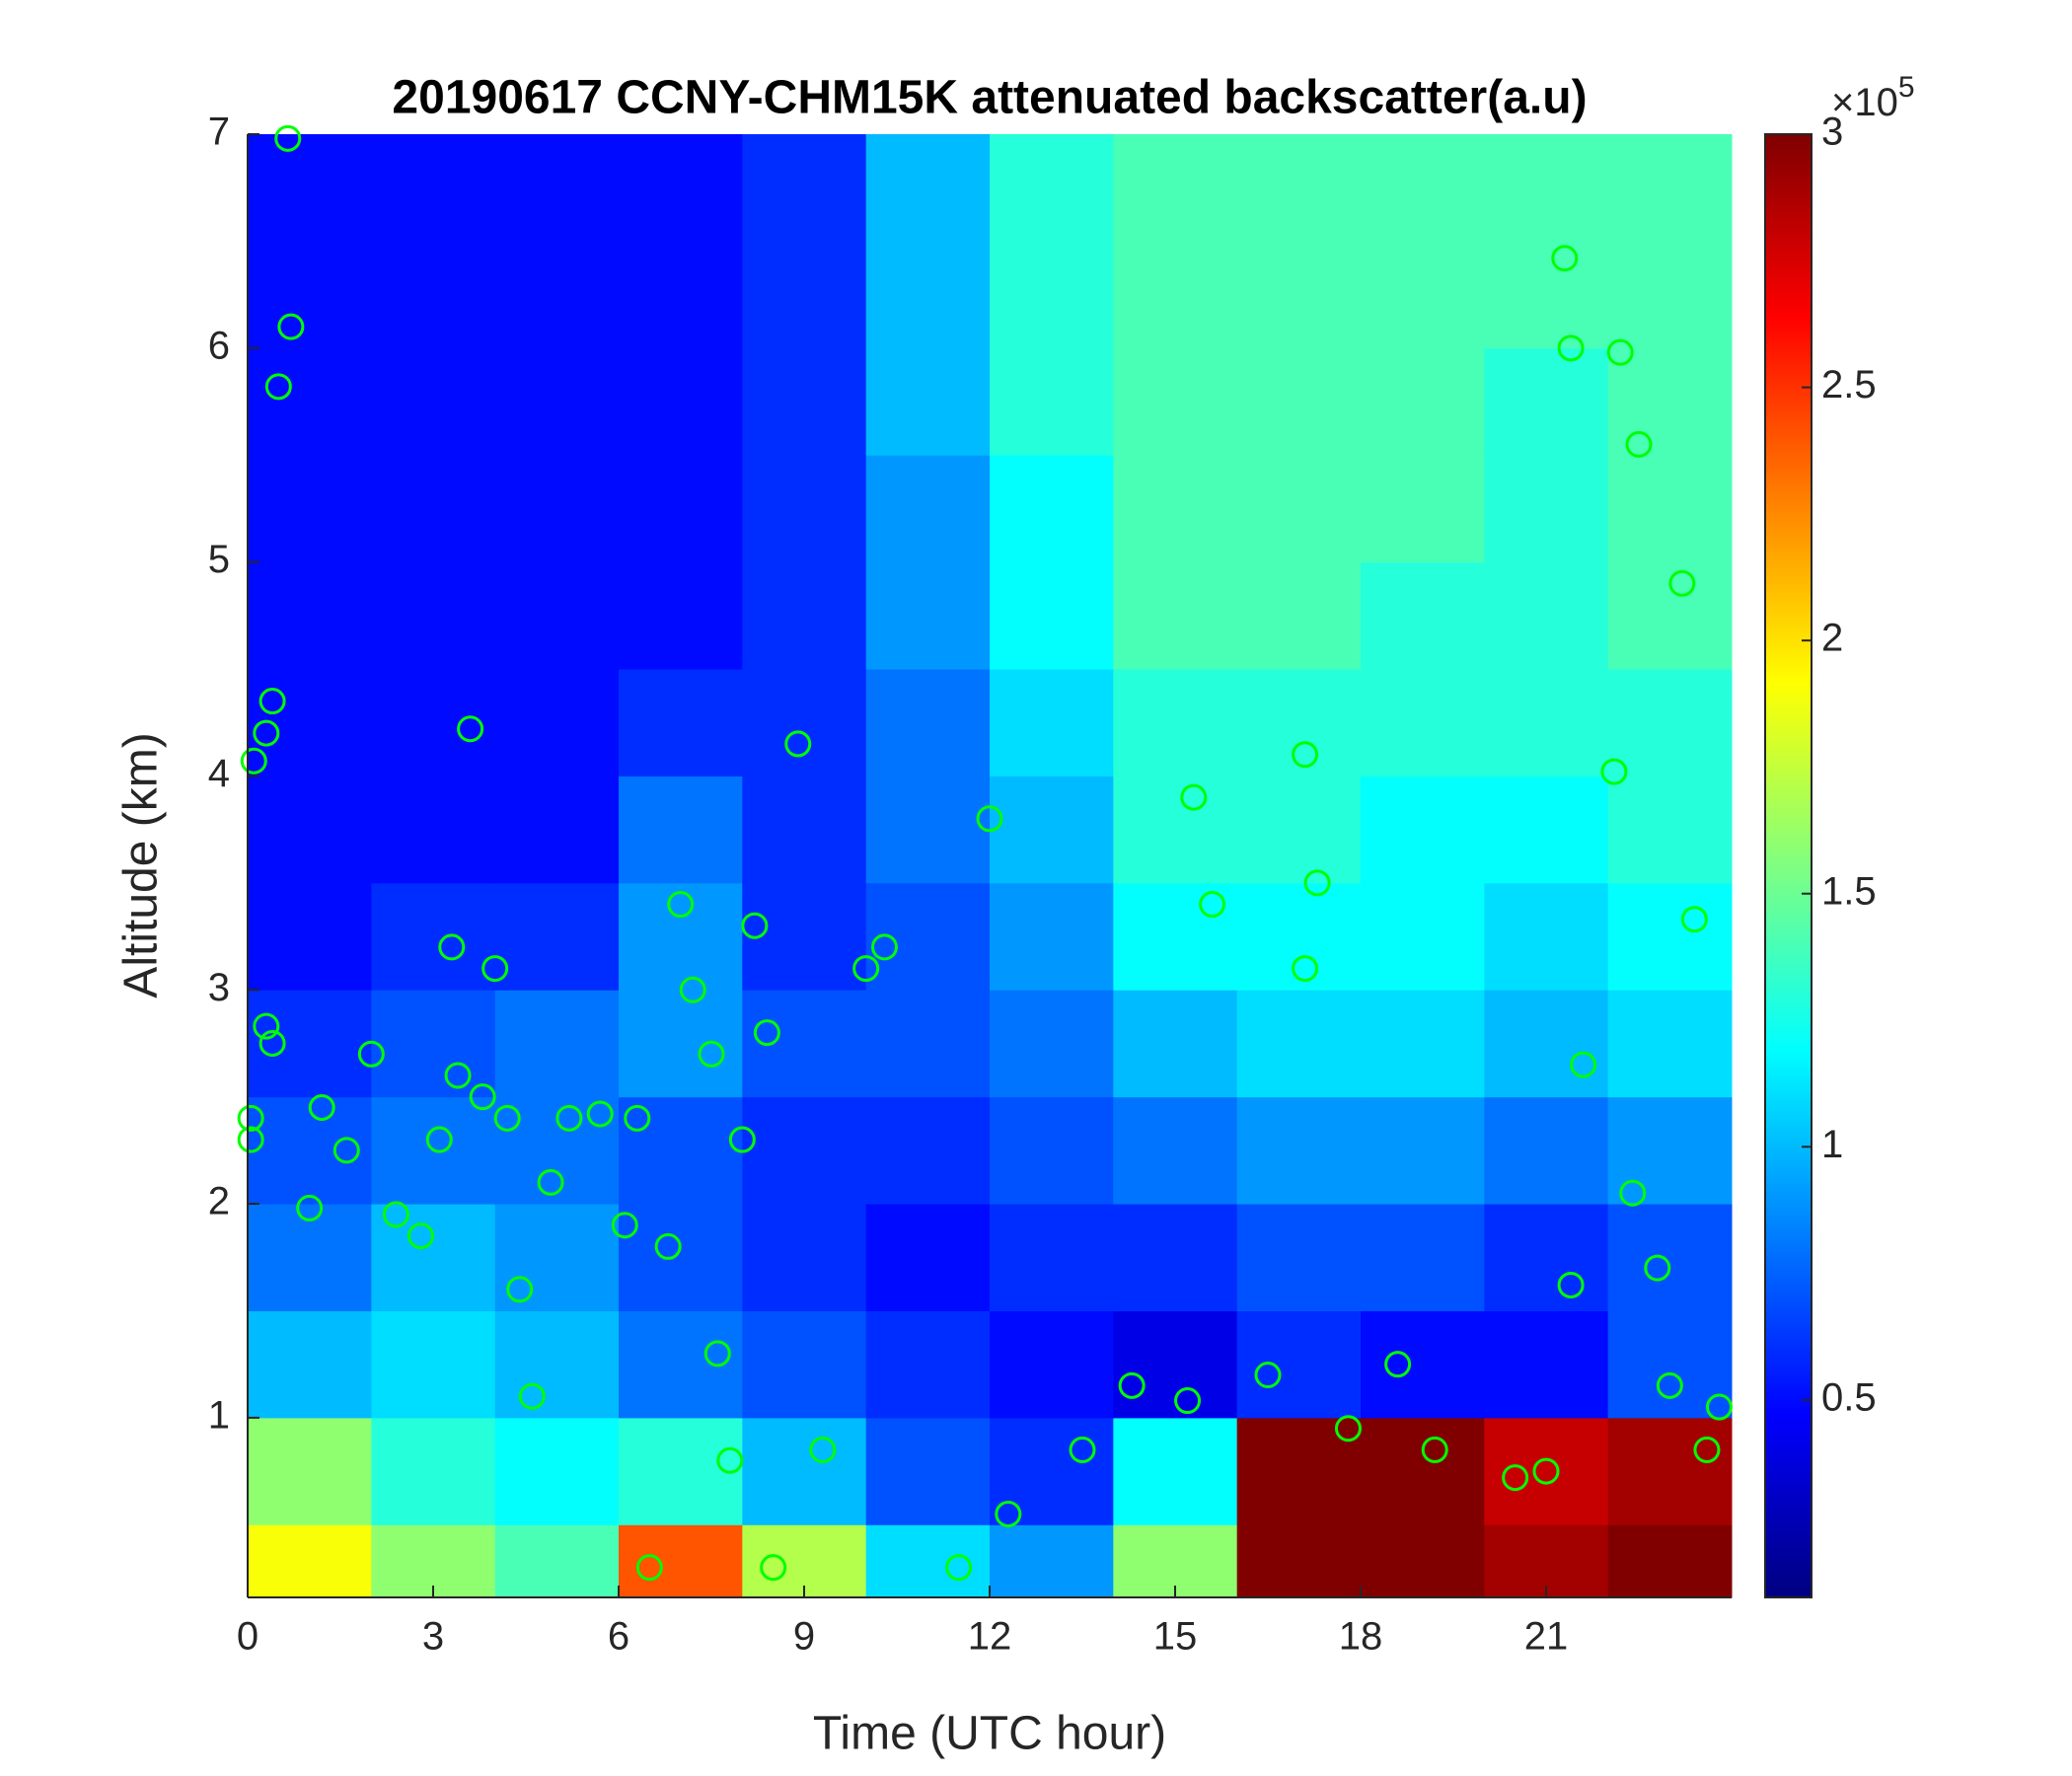  I want to click on colorbar-multiplier: ×10⁵, so click(1873, 98).